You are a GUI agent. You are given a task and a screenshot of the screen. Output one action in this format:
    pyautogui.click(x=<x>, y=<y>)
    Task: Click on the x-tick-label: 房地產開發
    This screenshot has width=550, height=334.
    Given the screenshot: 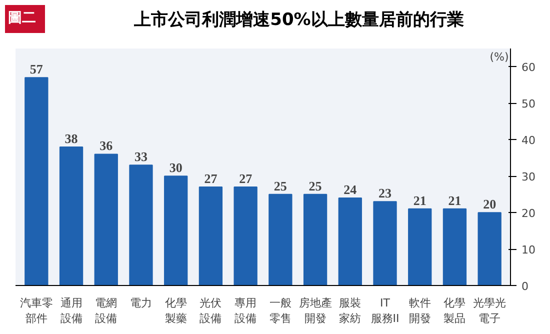 What is the action you would take?
    pyautogui.click(x=315, y=311)
    